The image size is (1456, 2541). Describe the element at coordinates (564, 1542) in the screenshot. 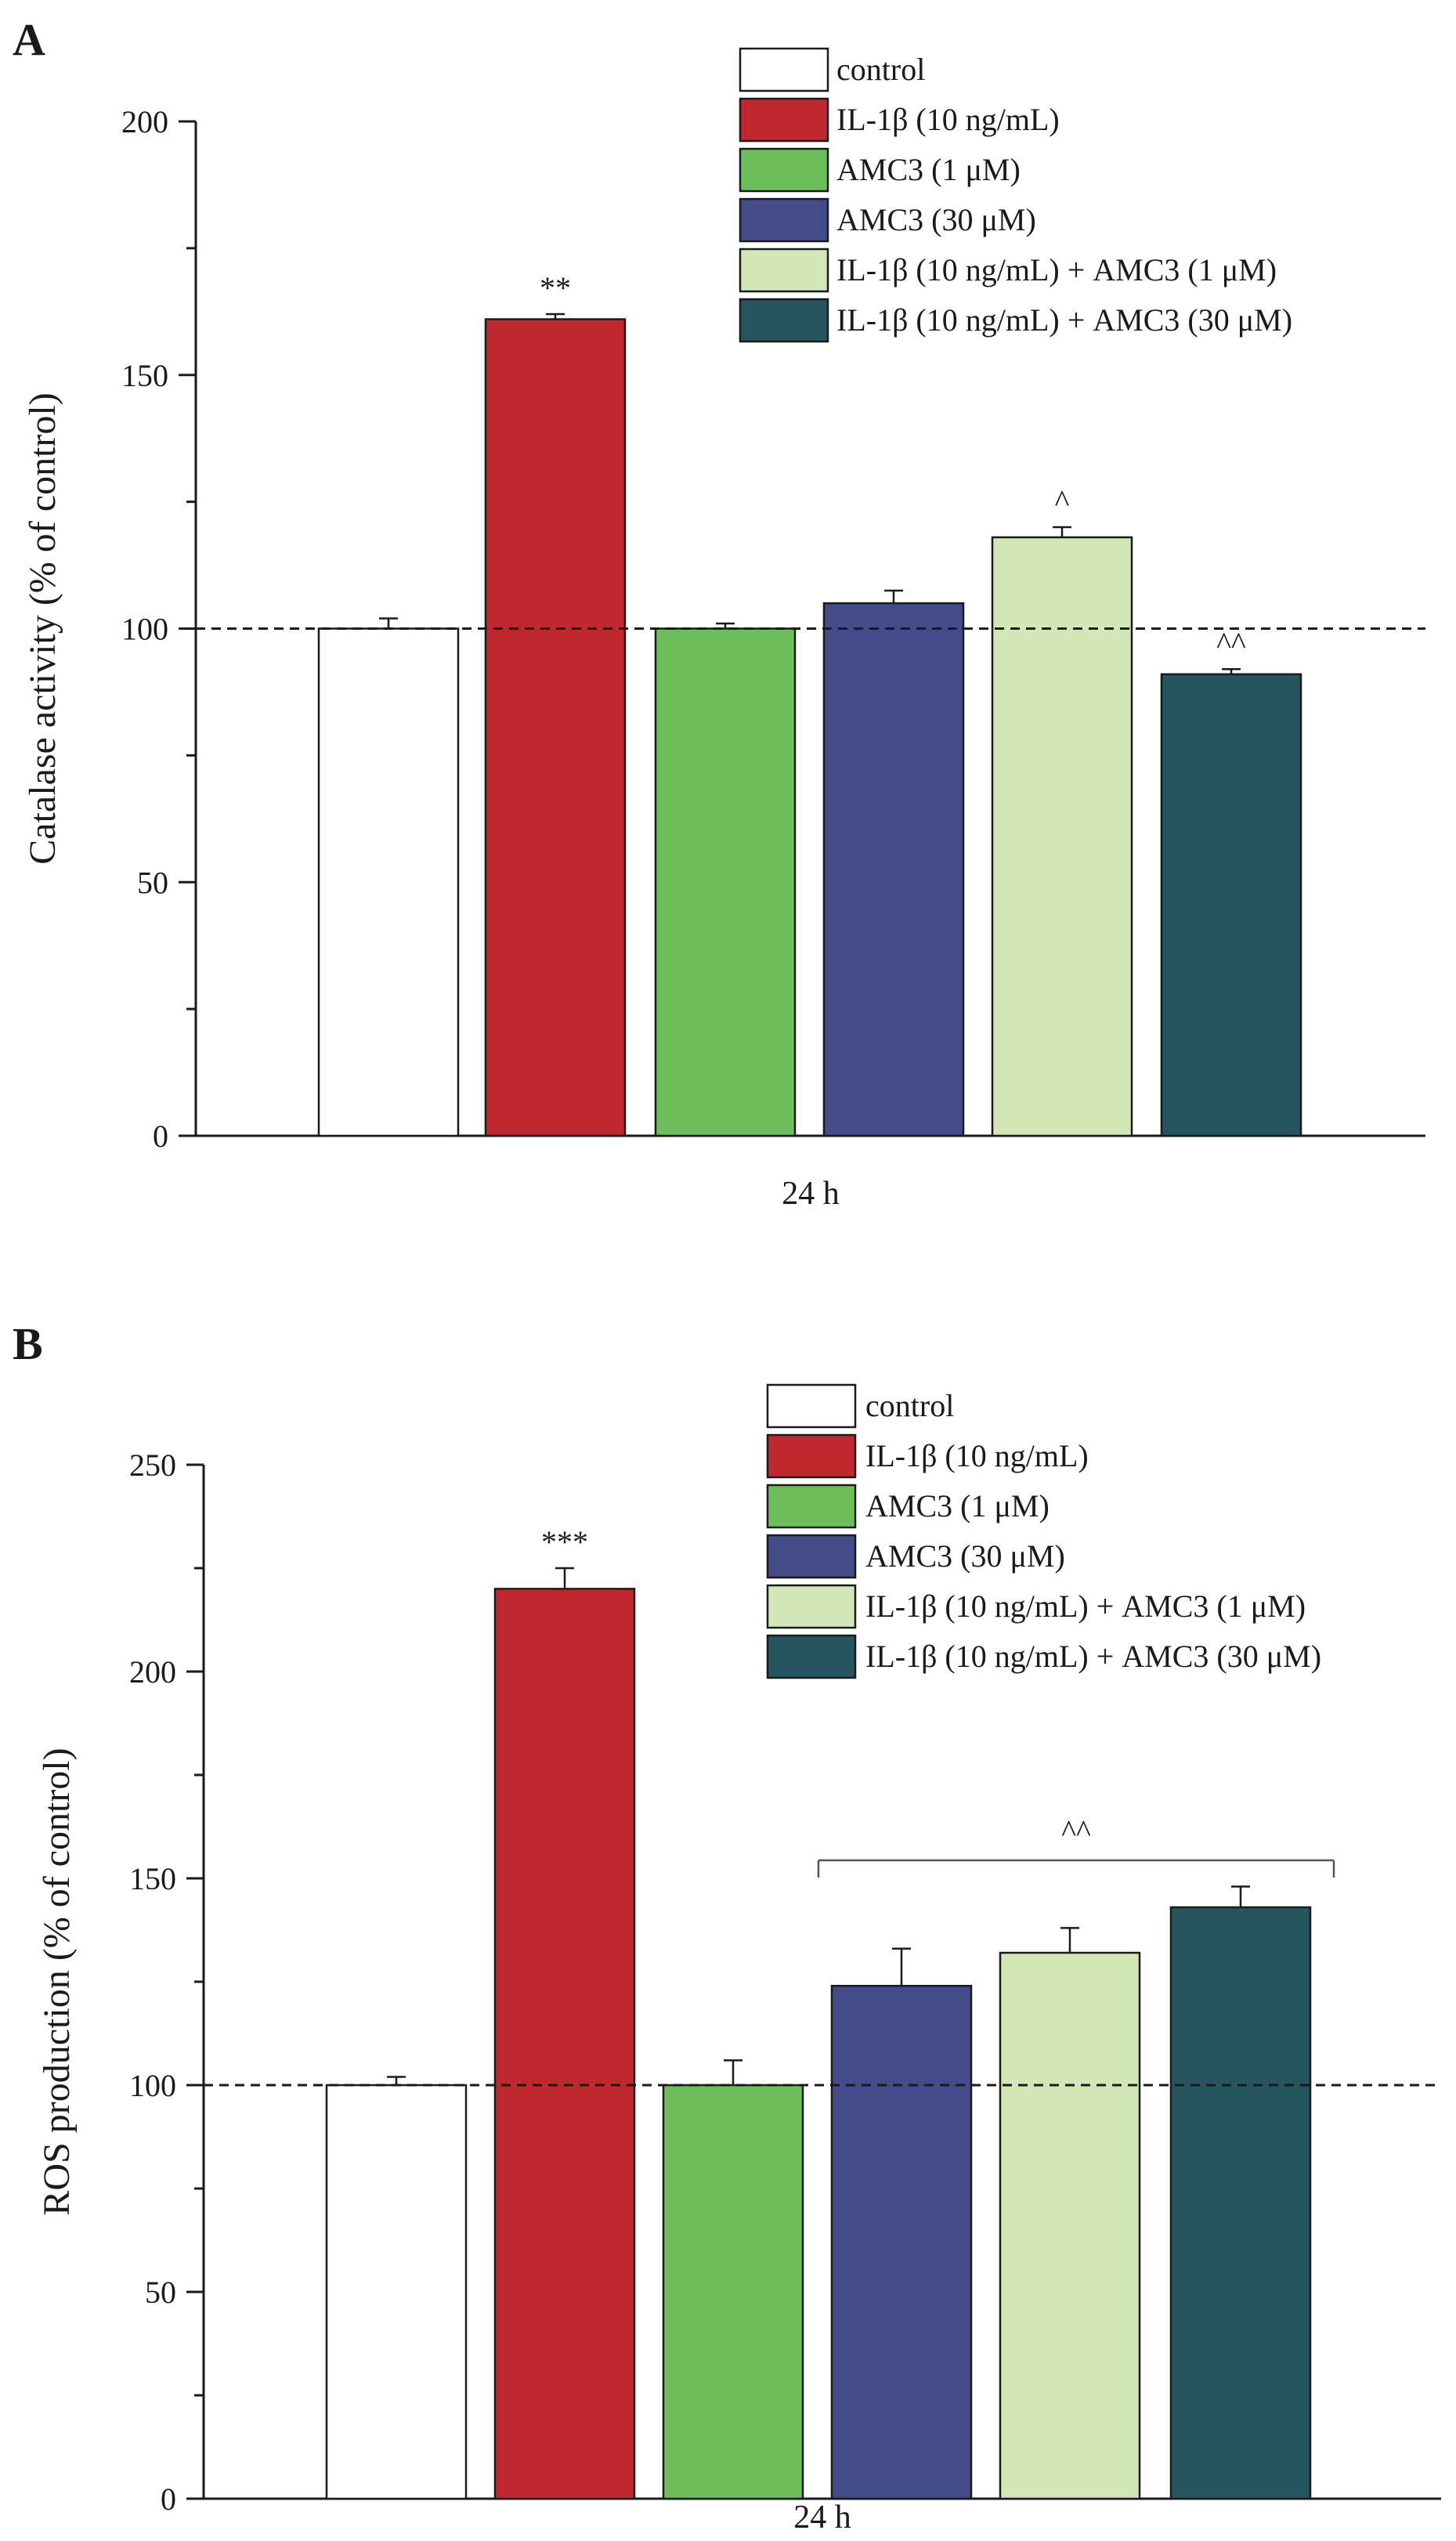

I see `significance-label: ***` at that location.